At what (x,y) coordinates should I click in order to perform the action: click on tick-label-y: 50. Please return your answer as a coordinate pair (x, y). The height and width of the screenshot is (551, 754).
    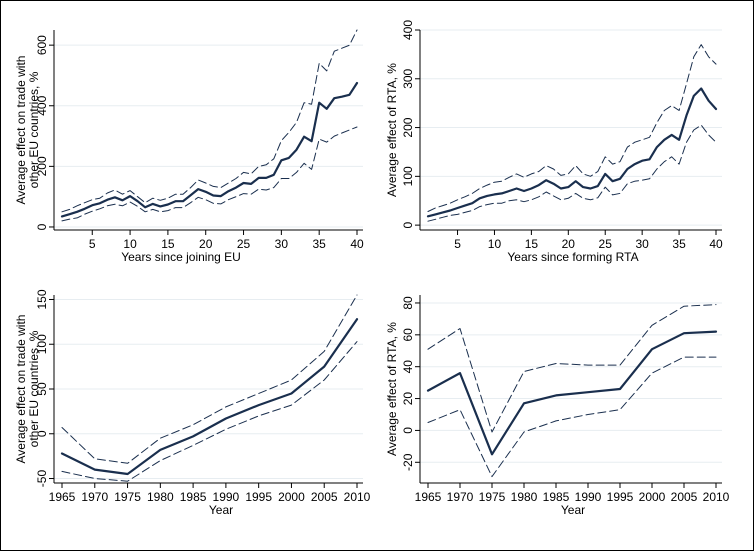
    Looking at the image, I should click on (42, 389).